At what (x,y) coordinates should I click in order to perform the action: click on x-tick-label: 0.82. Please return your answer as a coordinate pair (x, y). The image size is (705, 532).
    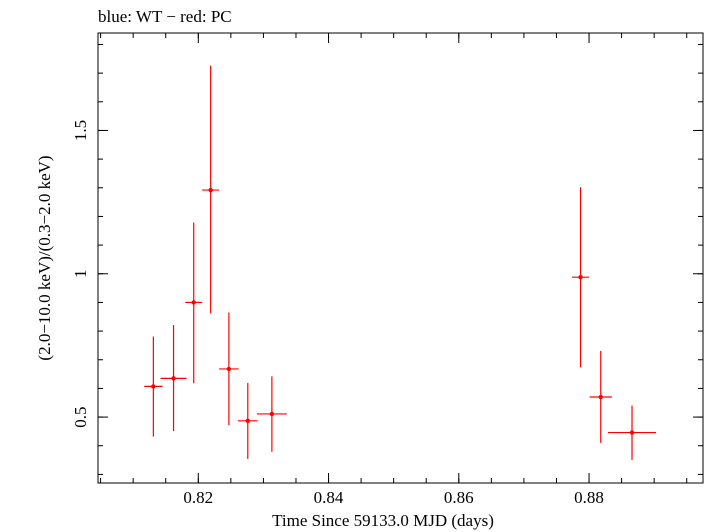
    Looking at the image, I should click on (198, 497).